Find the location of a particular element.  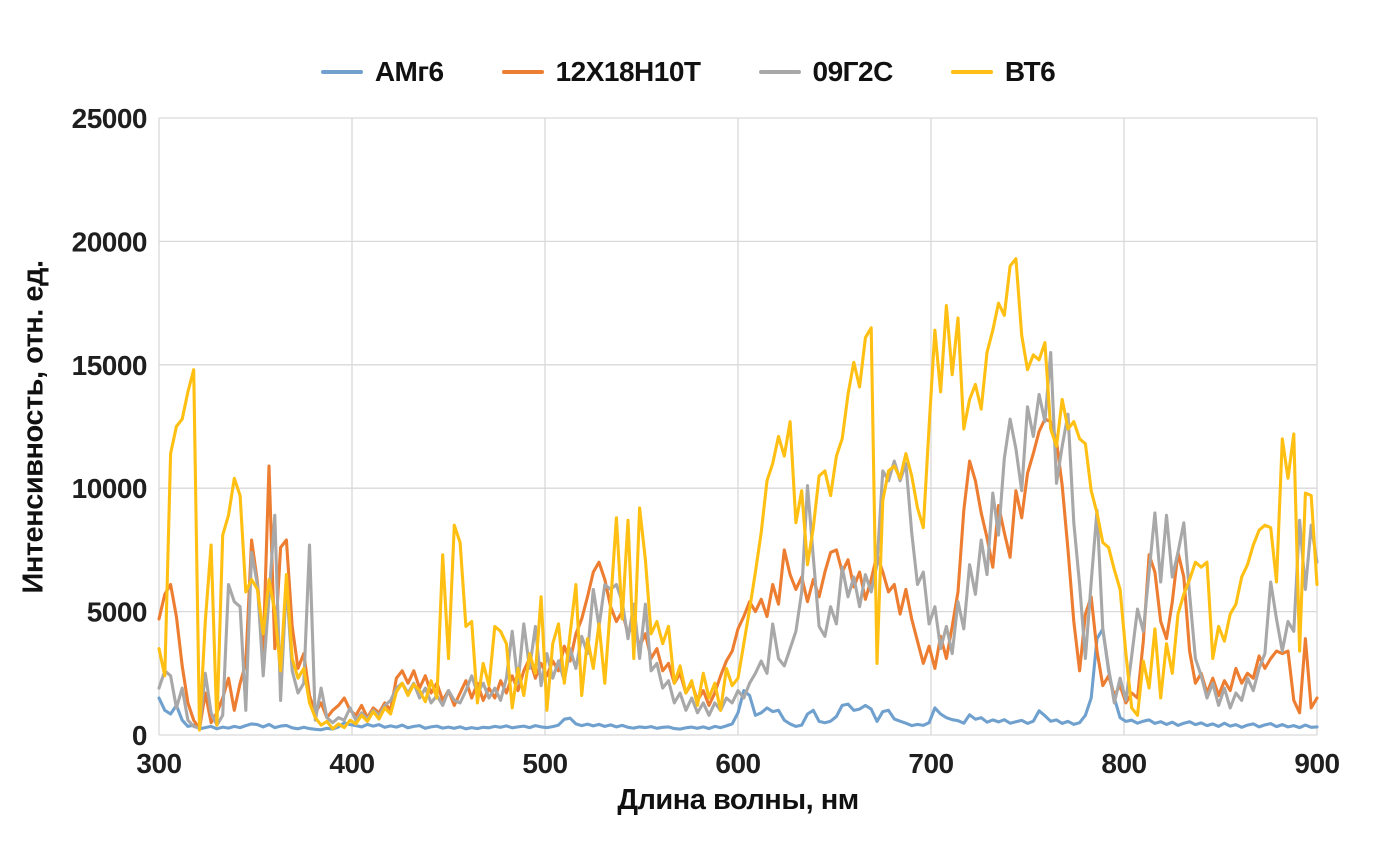

y-tick-label: 15000 is located at coordinates (109, 365).